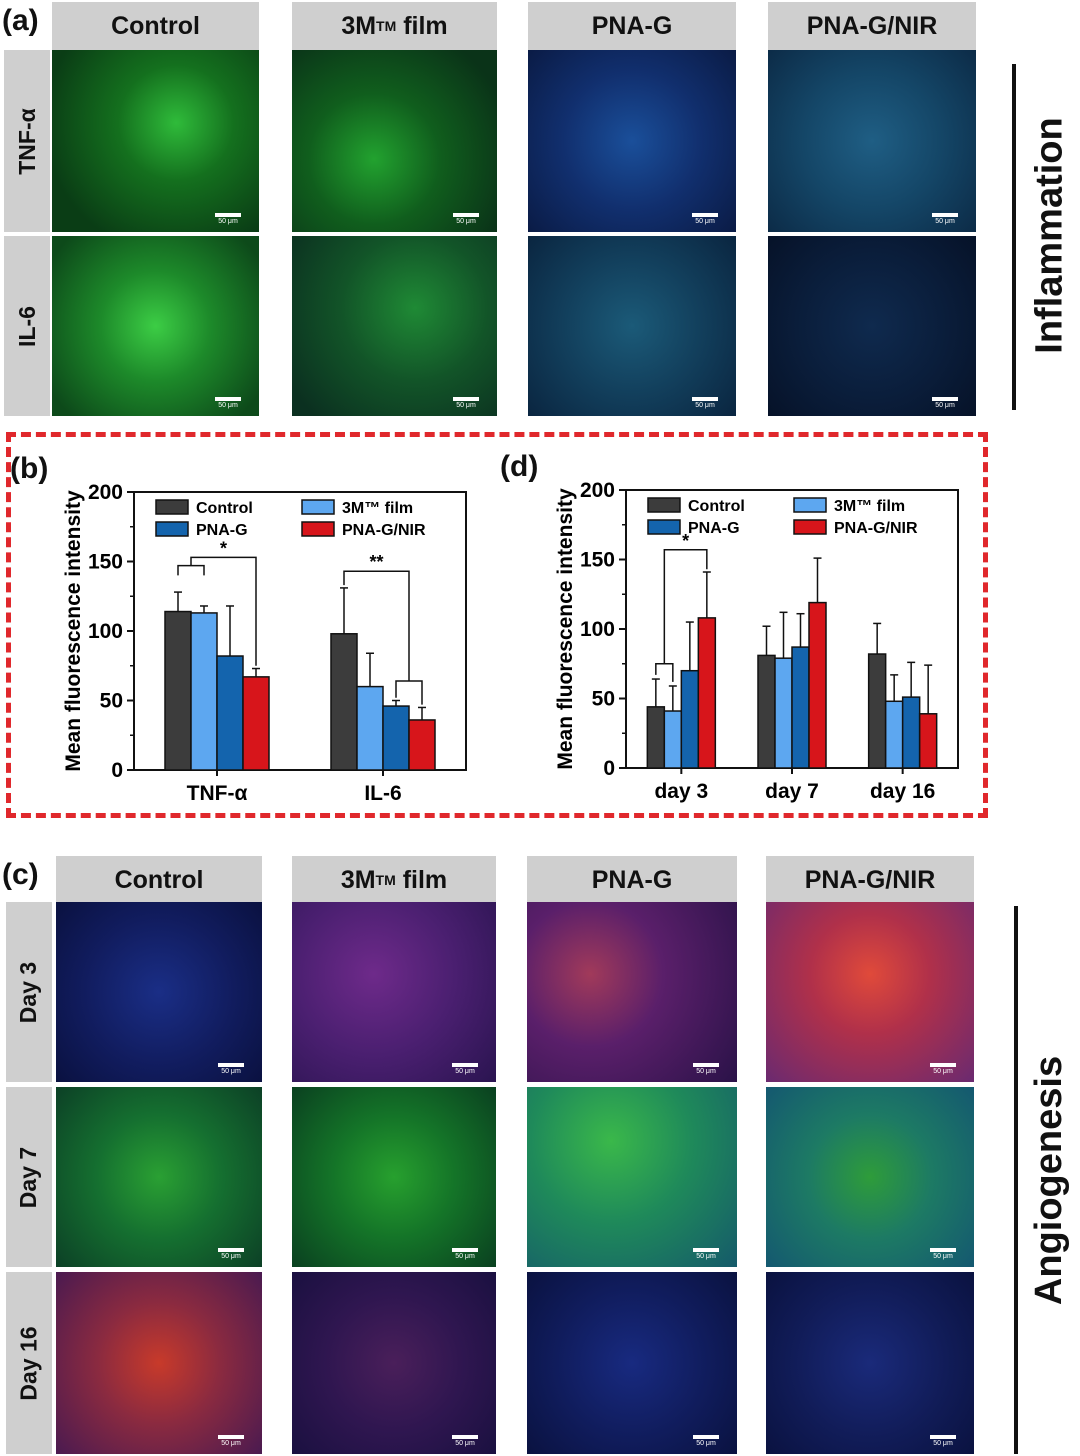  What do you see at coordinates (1016, 1180) in the screenshot?
I see `angiogenesis-rule` at bounding box center [1016, 1180].